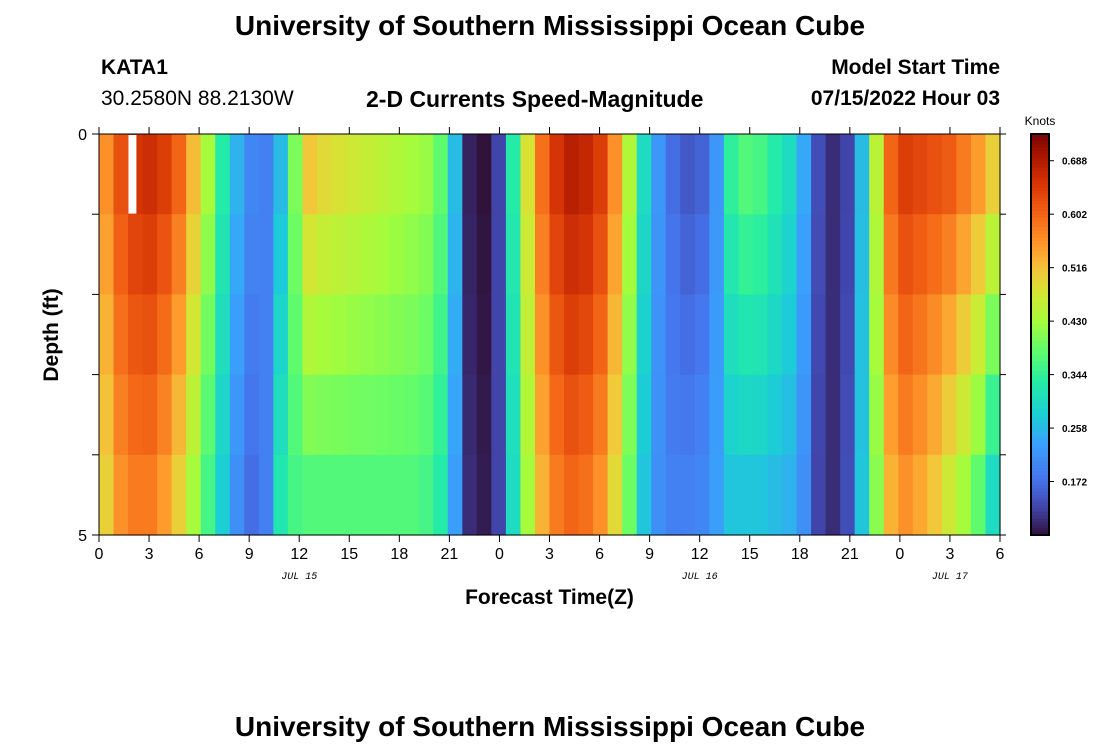 Image resolution: width=1100 pixels, height=750 pixels. What do you see at coordinates (905, 98) in the screenshot?
I see `model-start-value: 07/15/2022 Hour 03` at bounding box center [905, 98].